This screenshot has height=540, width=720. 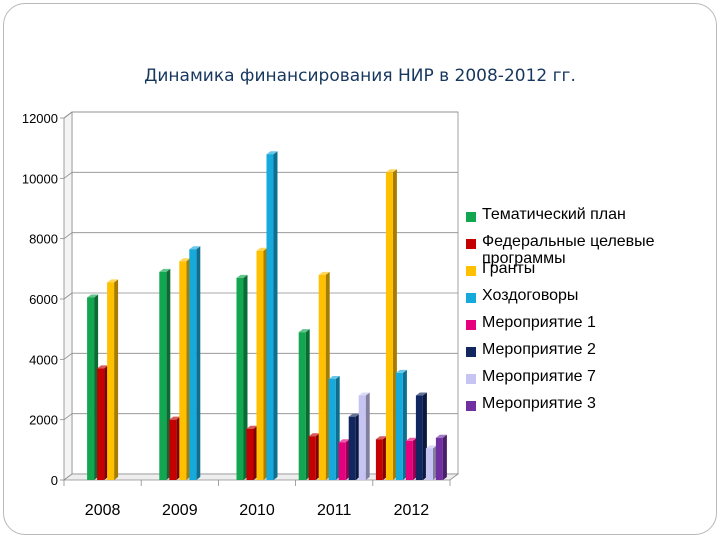 I want to click on legend-label: Мероприятие 2, so click(x=539, y=349).